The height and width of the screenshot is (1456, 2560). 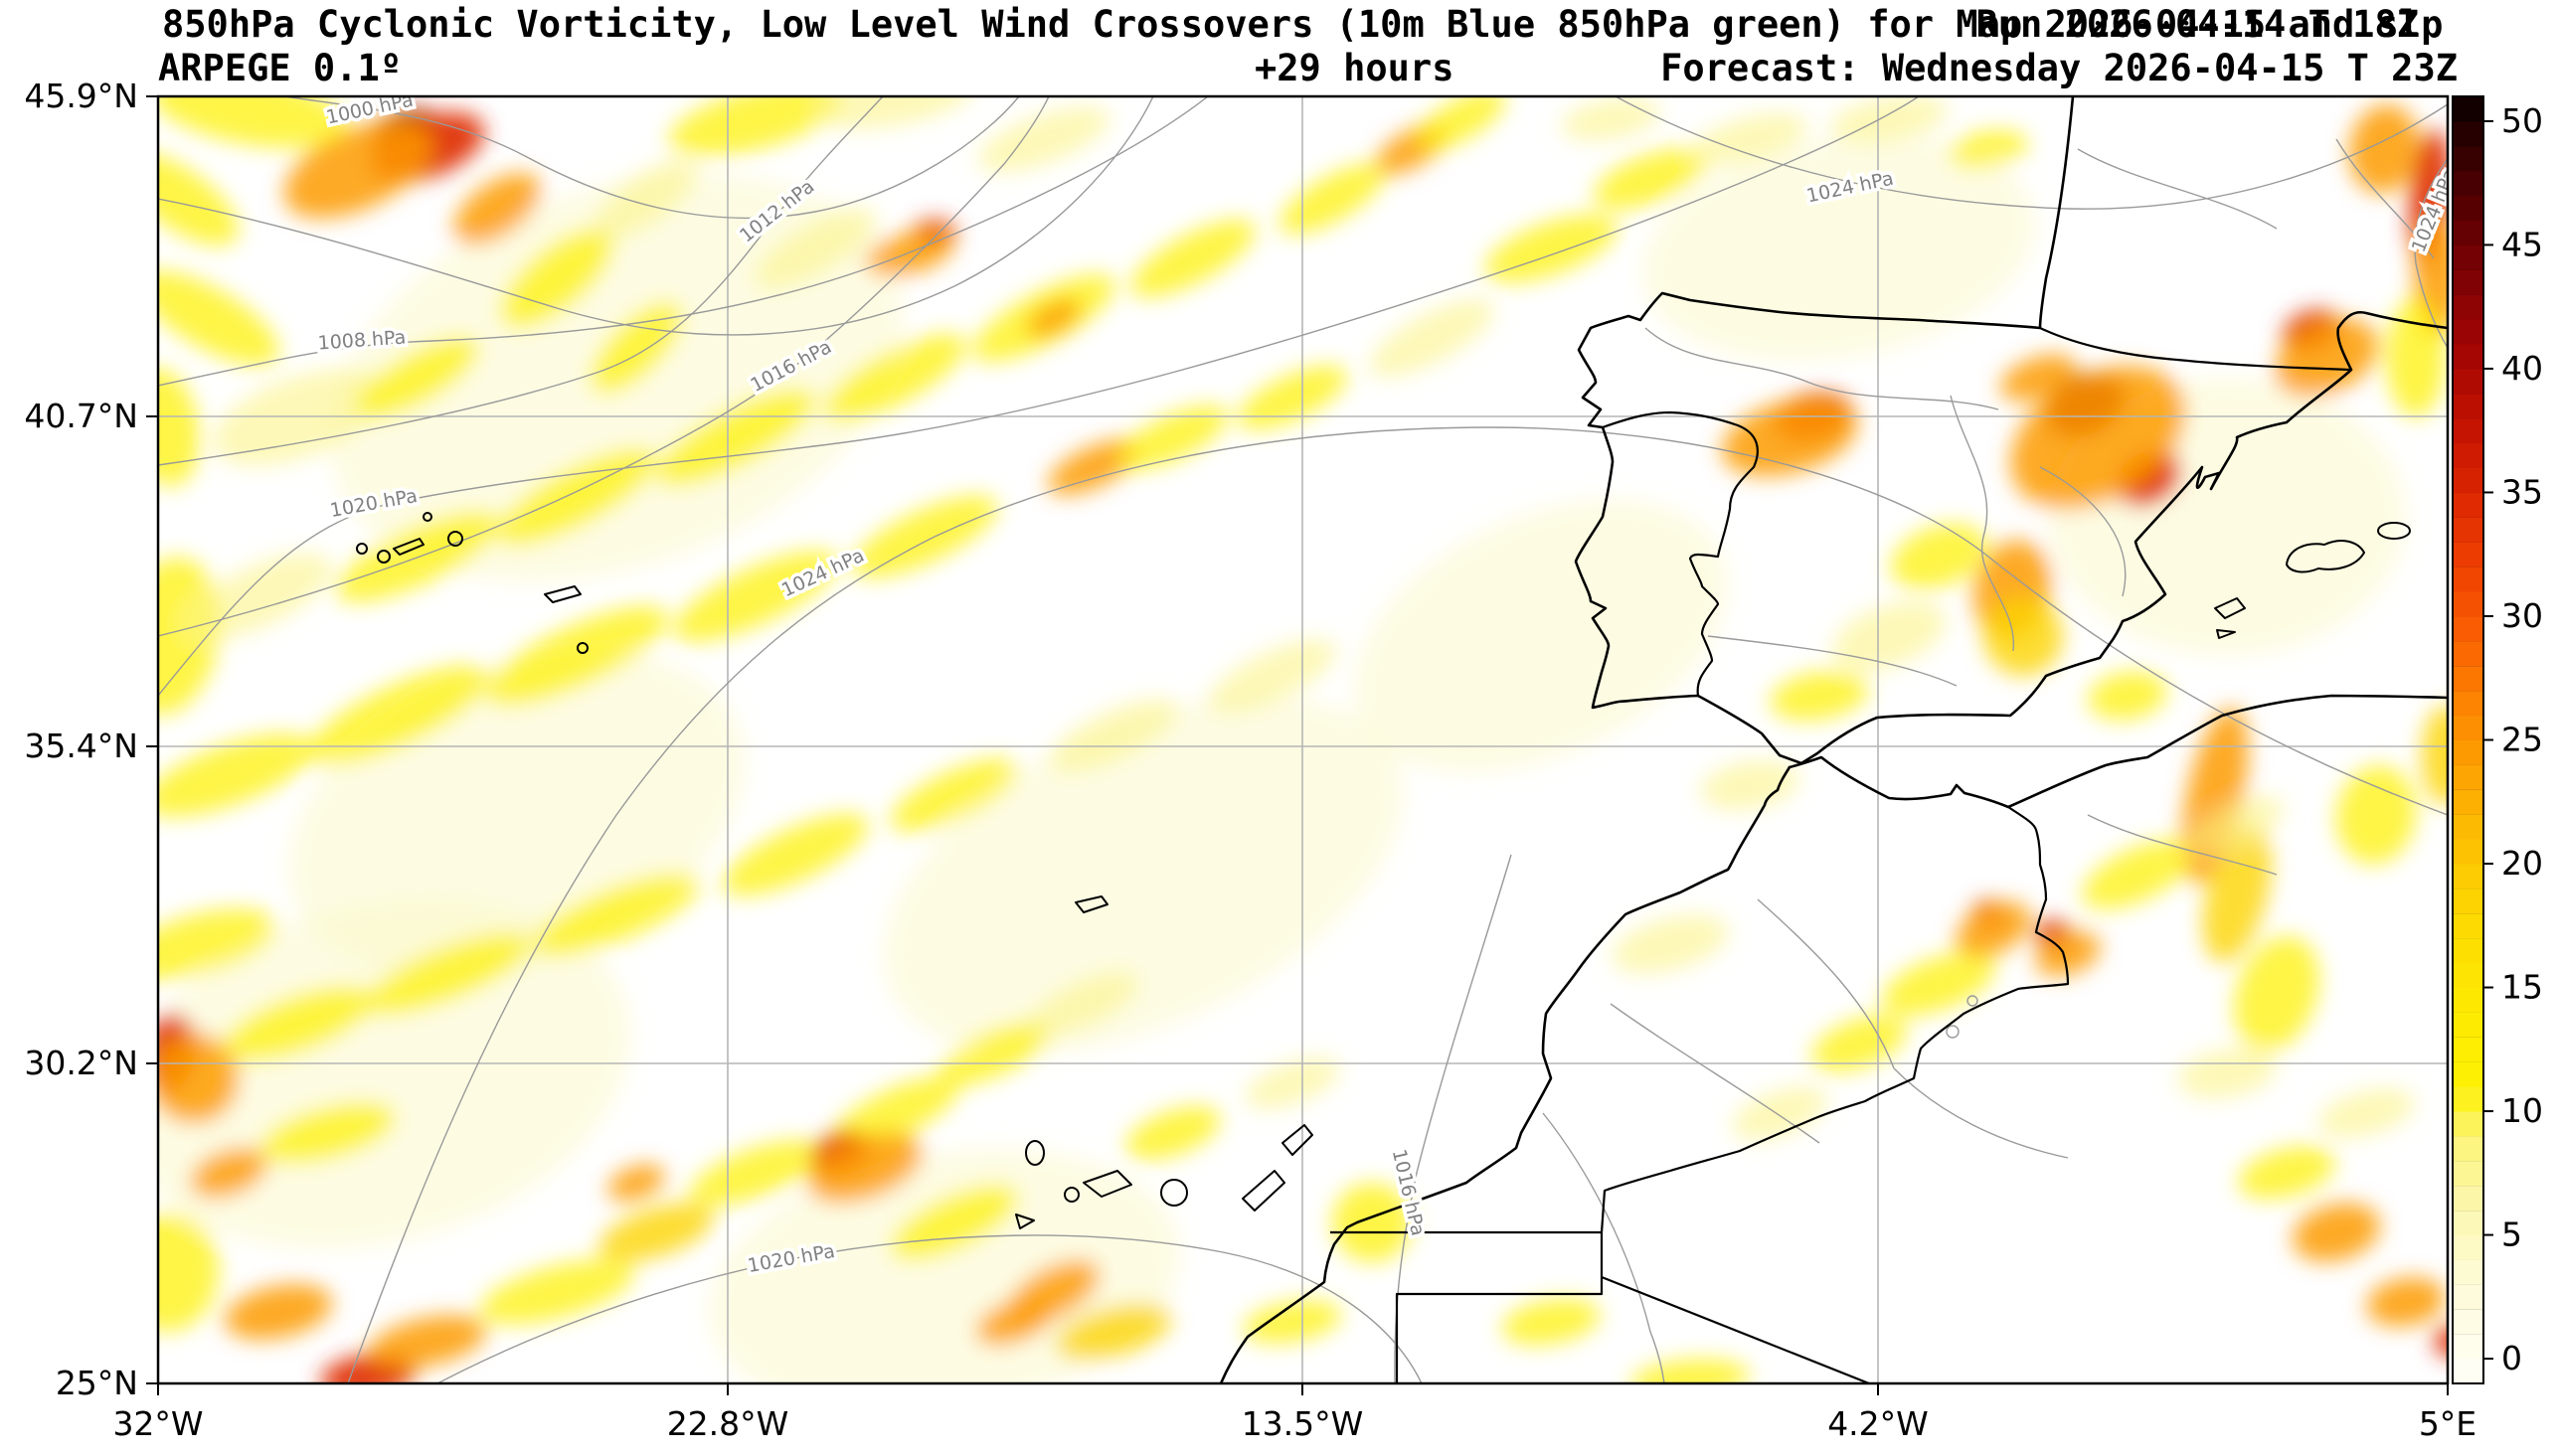 I want to click on y-tick-label: 25°N, so click(x=97, y=1383).